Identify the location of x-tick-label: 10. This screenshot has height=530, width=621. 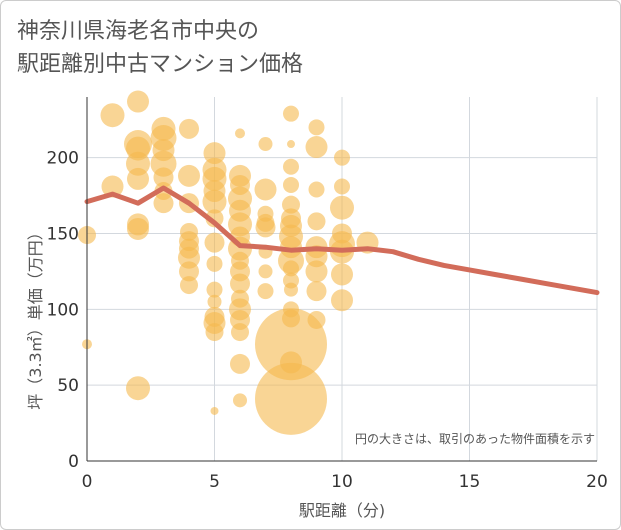
(342, 482).